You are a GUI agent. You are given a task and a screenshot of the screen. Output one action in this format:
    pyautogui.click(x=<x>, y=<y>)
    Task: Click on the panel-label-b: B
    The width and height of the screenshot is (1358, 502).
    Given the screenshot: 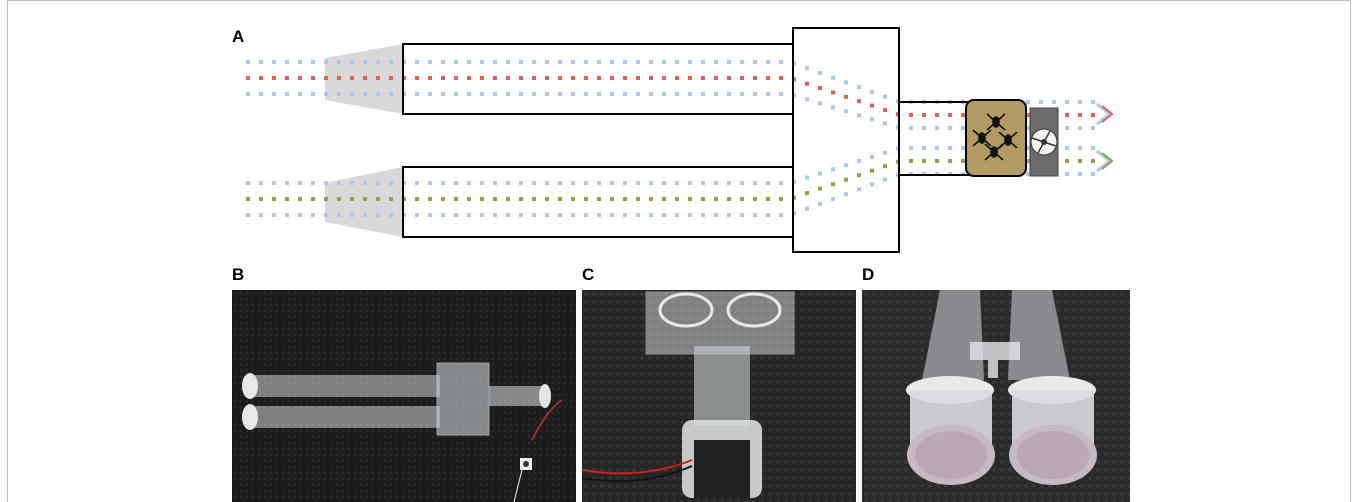 What is the action you would take?
    pyautogui.click(x=238, y=274)
    